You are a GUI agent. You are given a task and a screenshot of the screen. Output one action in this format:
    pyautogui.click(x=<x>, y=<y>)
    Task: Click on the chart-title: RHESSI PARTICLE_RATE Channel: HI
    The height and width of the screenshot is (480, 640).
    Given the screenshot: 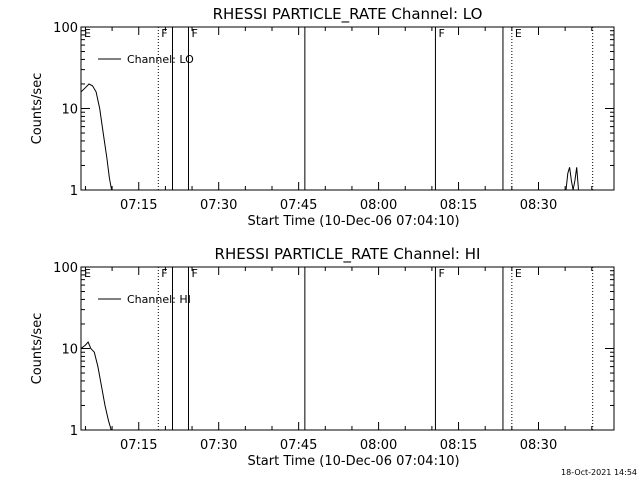 What is the action you would take?
    pyautogui.click(x=348, y=254)
    